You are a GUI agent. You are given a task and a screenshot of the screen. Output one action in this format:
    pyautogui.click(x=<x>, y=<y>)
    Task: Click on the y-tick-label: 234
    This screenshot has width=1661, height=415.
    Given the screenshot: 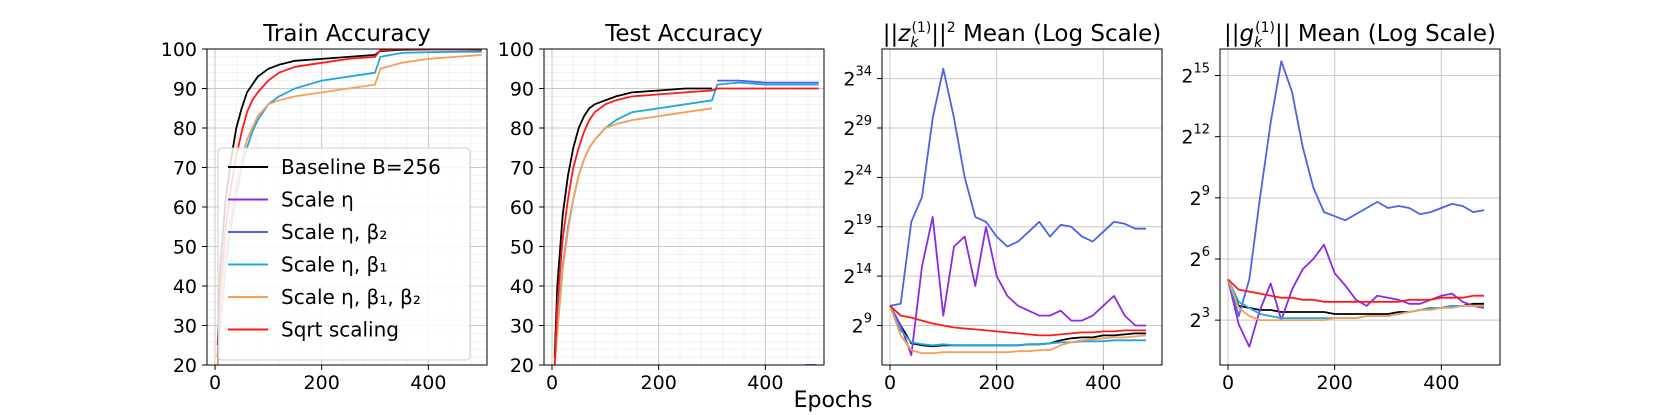 What is the action you would take?
    pyautogui.click(x=857, y=78)
    